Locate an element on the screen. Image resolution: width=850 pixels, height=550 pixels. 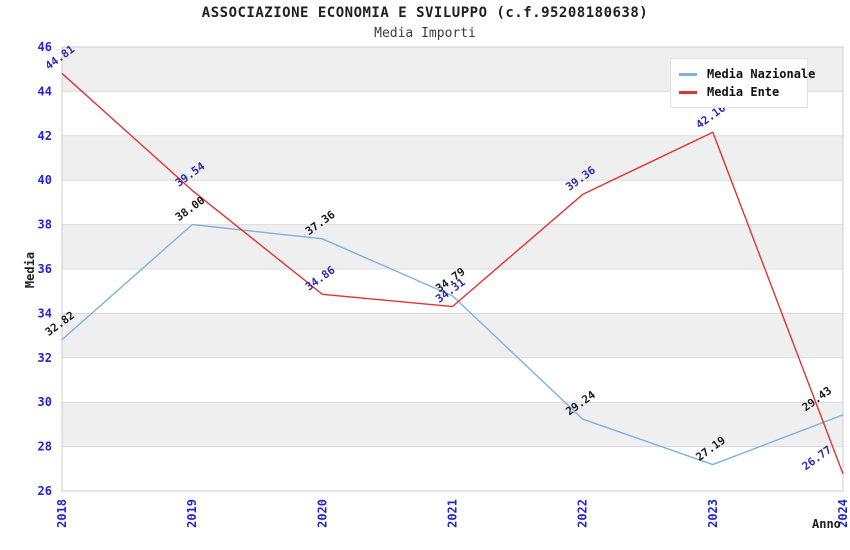
x-tick-label: 2018 is located at coordinates (62, 513).